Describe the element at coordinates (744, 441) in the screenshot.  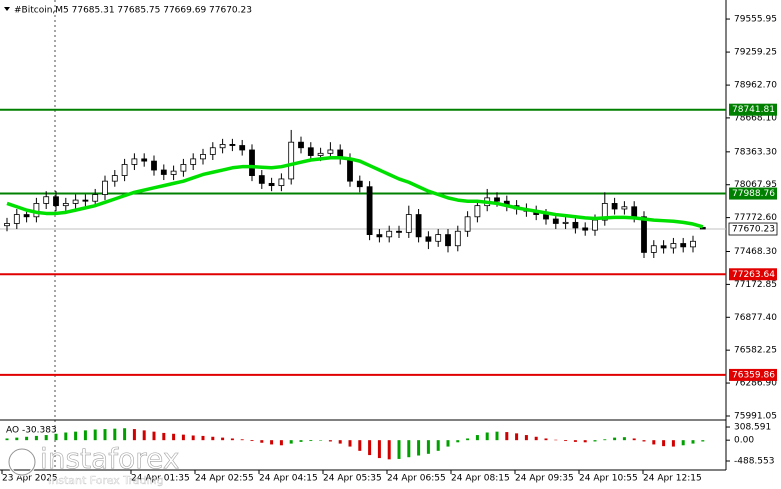
I see `ao-y-tick-label: 0.00` at that location.